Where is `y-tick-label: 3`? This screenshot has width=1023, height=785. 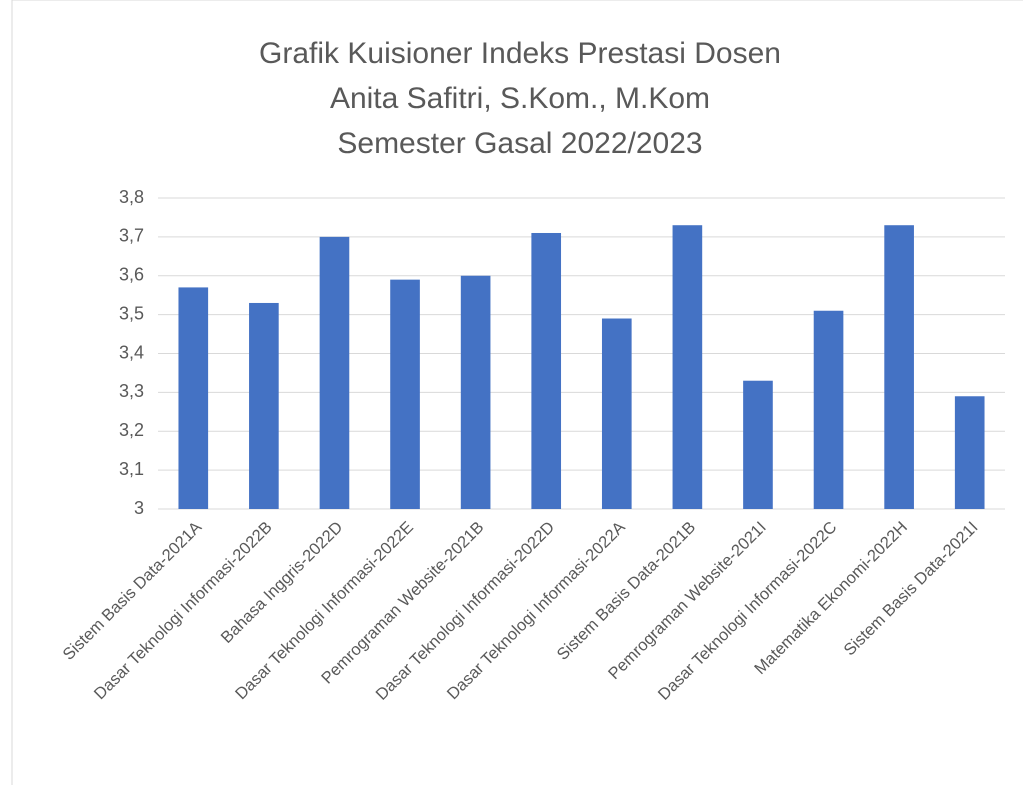 y-tick-label: 3 is located at coordinates (139, 508).